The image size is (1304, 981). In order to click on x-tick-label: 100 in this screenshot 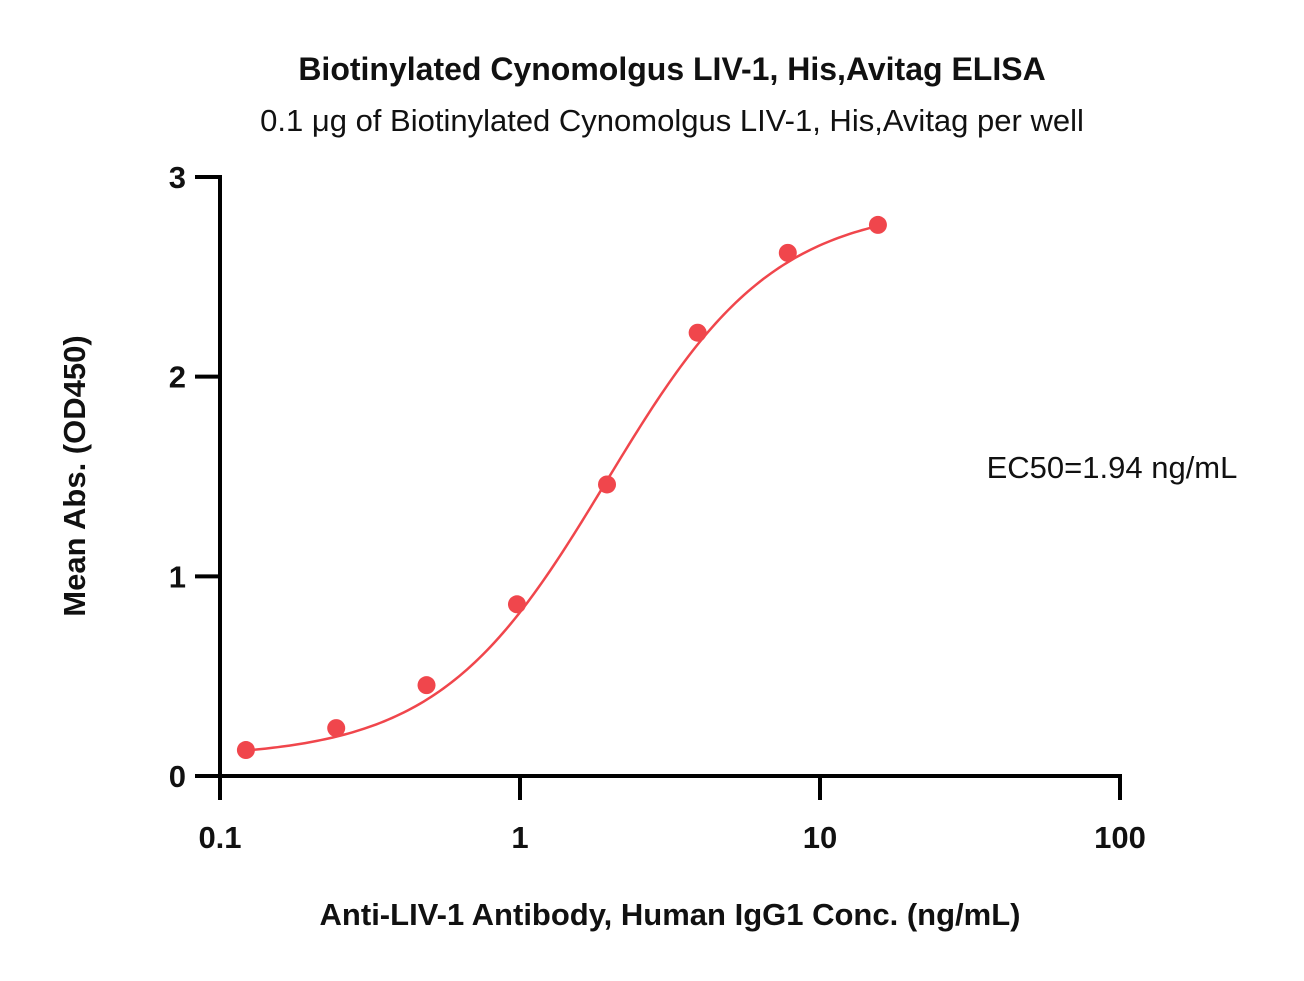, I will do `click(1120, 837)`.